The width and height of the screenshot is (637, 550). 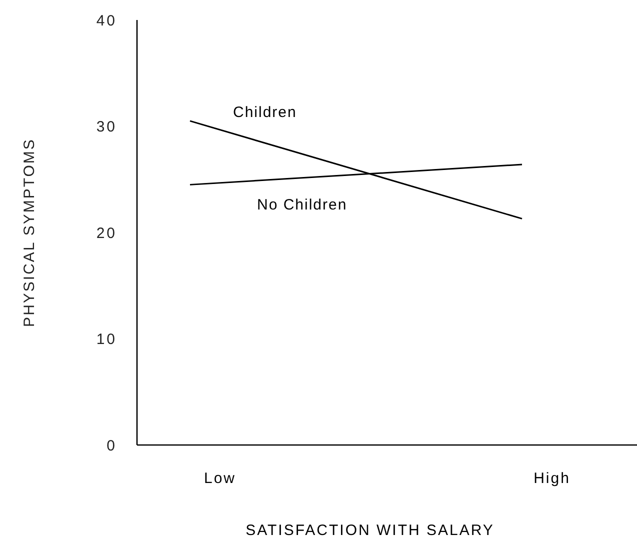 What do you see at coordinates (106, 127) in the screenshot?
I see `y-tick-label: 30` at bounding box center [106, 127].